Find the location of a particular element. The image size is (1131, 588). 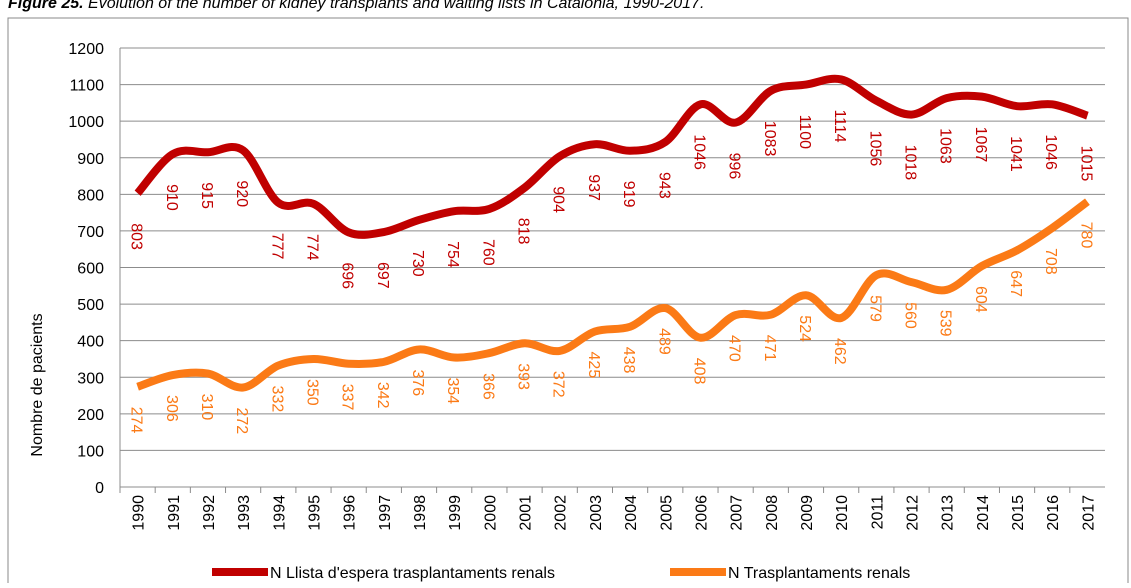

y-tick-label: 1200 is located at coordinates (86, 49).